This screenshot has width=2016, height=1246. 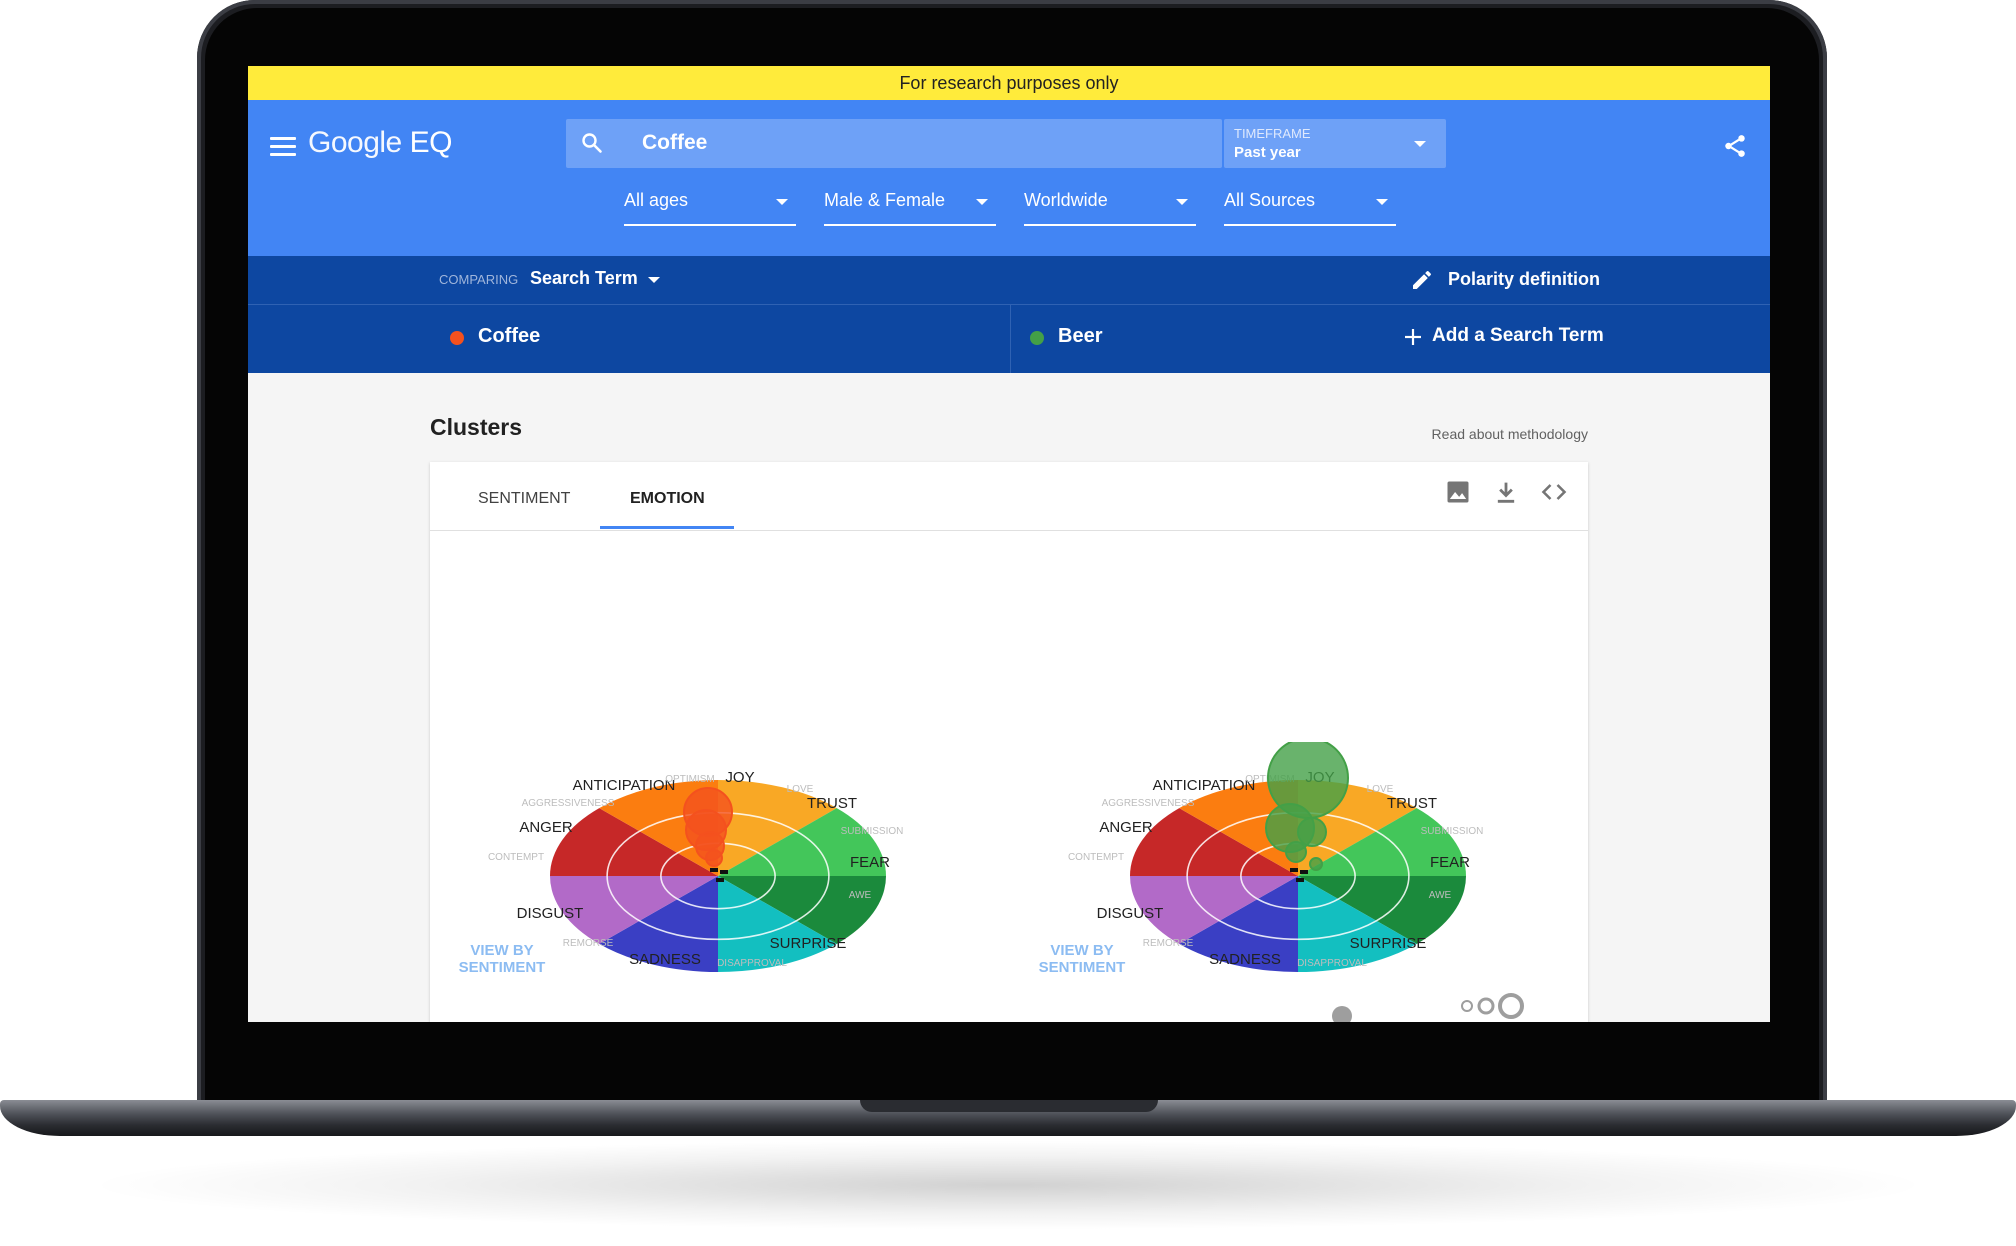 What do you see at coordinates (656, 200) in the screenshot?
I see `filter-age-label: All ages` at bounding box center [656, 200].